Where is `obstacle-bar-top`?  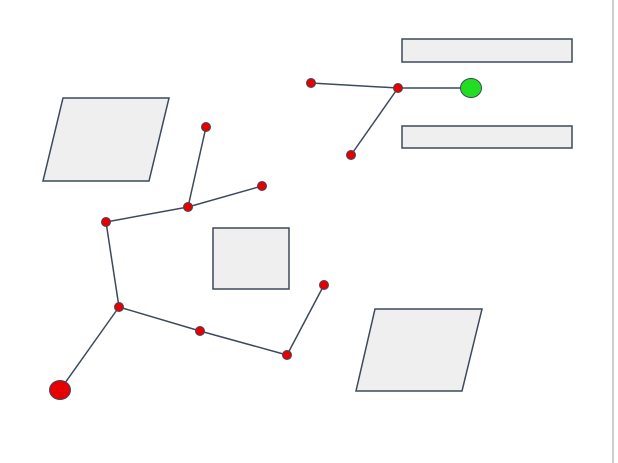
obstacle-bar-top is located at coordinates (487, 50).